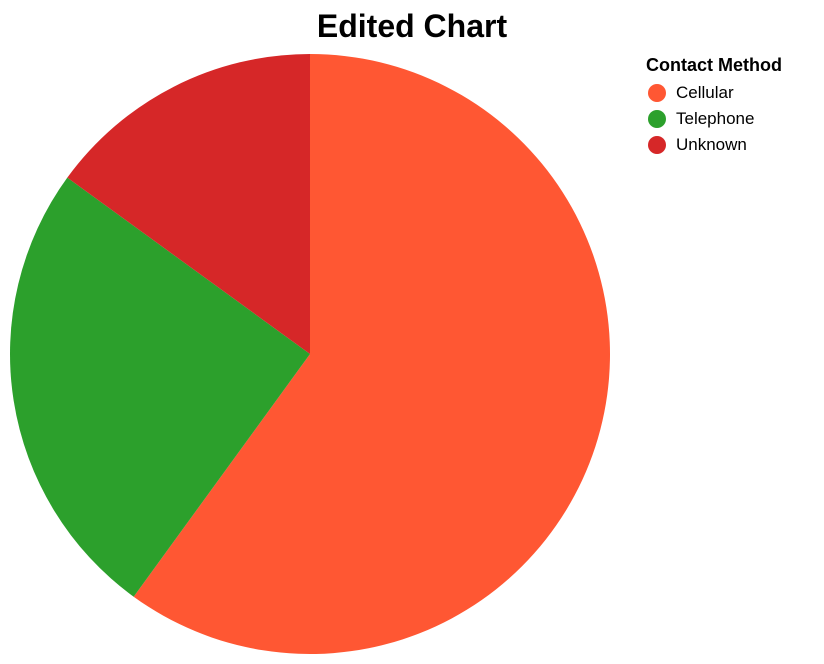  I want to click on chart-title-wrapper: Edited Chart, so click(412, 26).